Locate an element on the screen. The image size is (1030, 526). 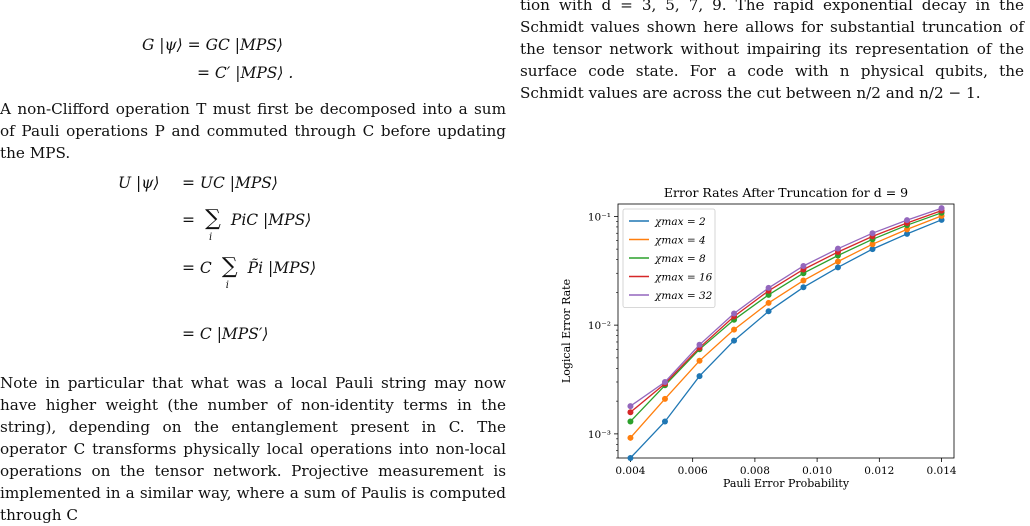
x-axis-ticks: 0.004 0.006 0.008 0.010 0.012 0.014 is located at coordinates (786, 467).